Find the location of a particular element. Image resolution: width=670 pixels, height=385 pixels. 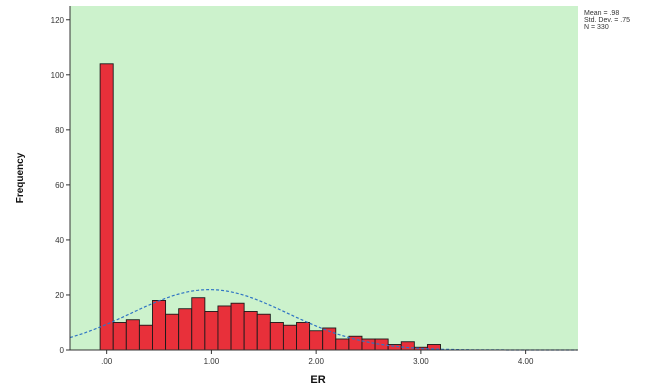

y-tick-label: 40 is located at coordinates (59, 240).